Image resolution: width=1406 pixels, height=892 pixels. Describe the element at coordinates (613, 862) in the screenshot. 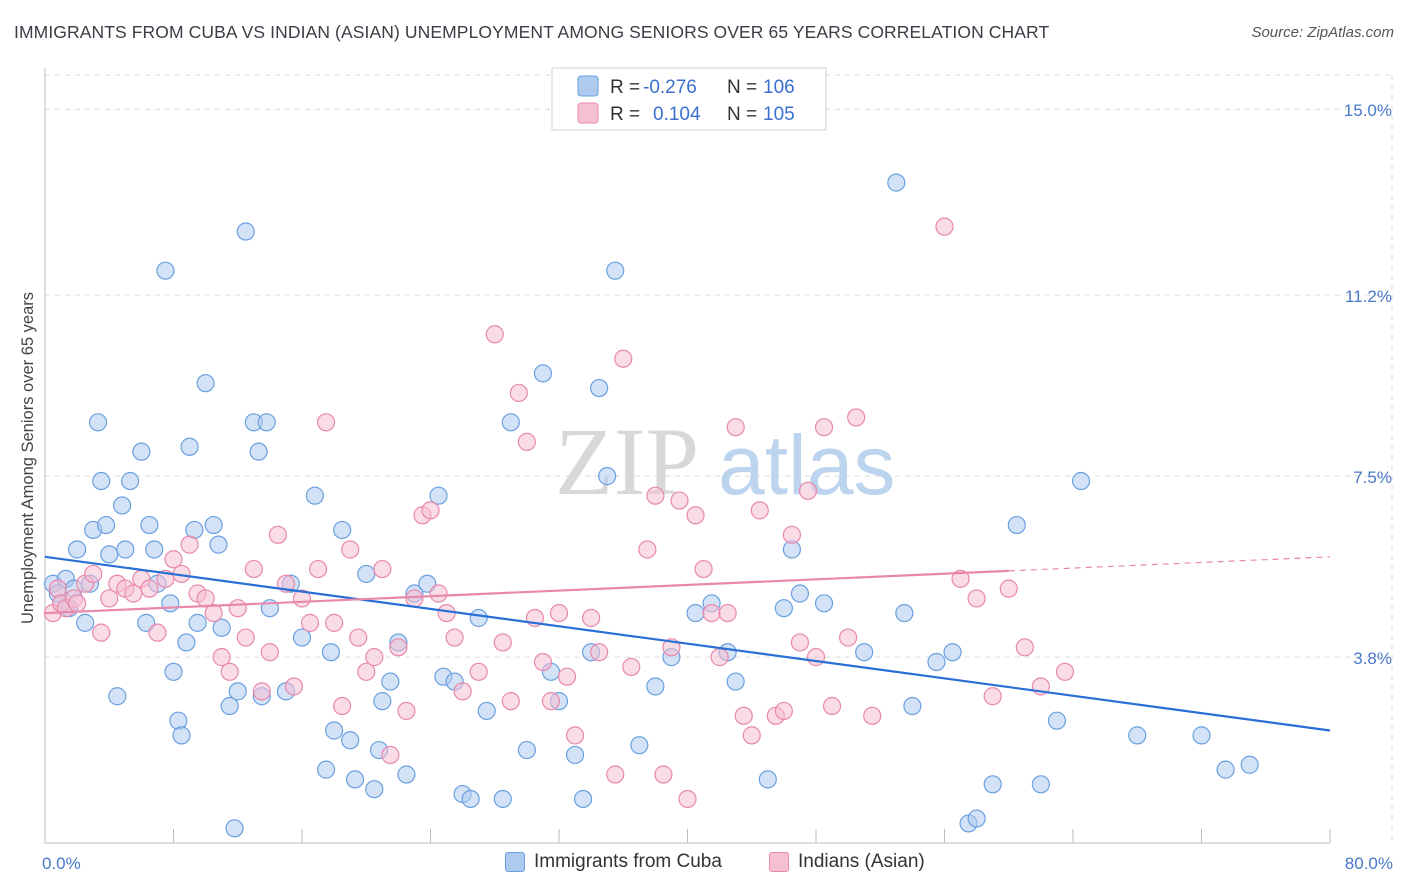

I see `legend-item-cuba: Immigrants from Cuba` at that location.